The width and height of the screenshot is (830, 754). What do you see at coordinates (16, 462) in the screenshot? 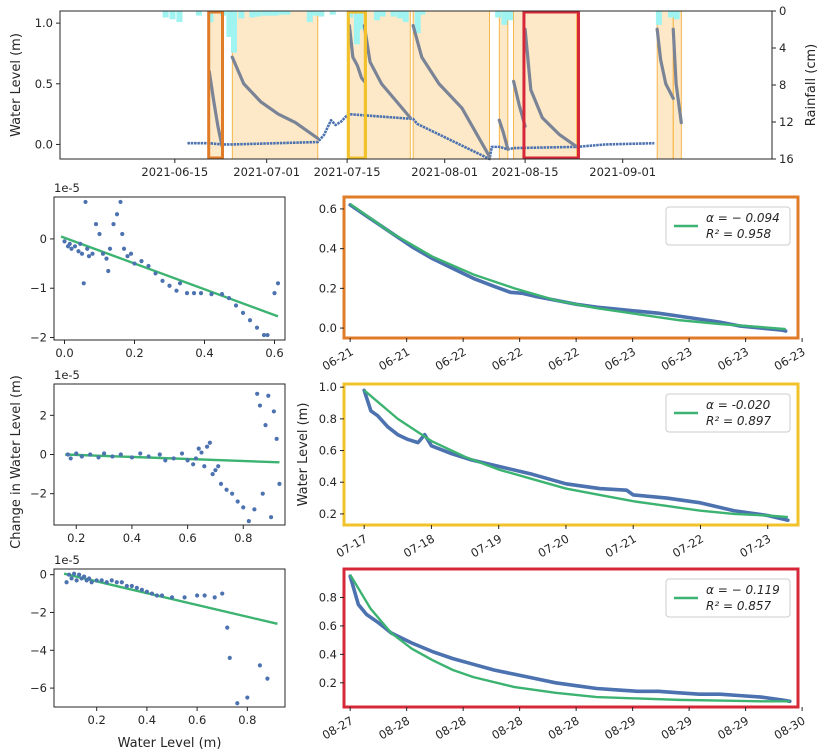
I see `y-axis-label: Change in Water Level (m)` at bounding box center [16, 462].